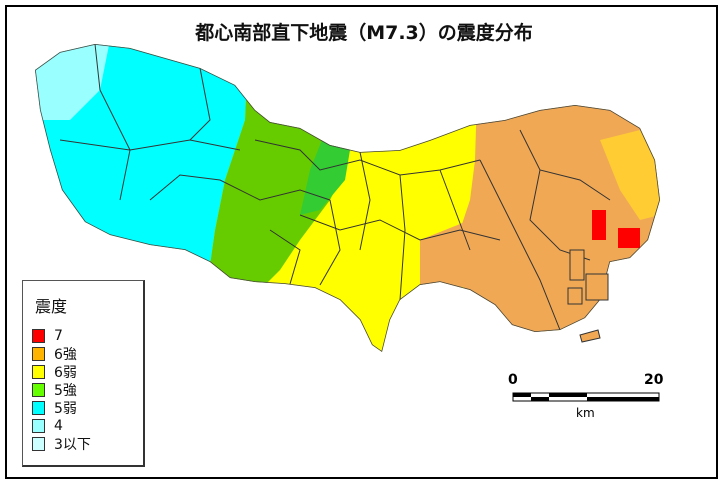 This screenshot has height=487, width=728. What do you see at coordinates (83, 373) in the screenshot?
I see `legend: 震度 7 6強 6弱 5強 5弱 4 3以下` at bounding box center [83, 373].